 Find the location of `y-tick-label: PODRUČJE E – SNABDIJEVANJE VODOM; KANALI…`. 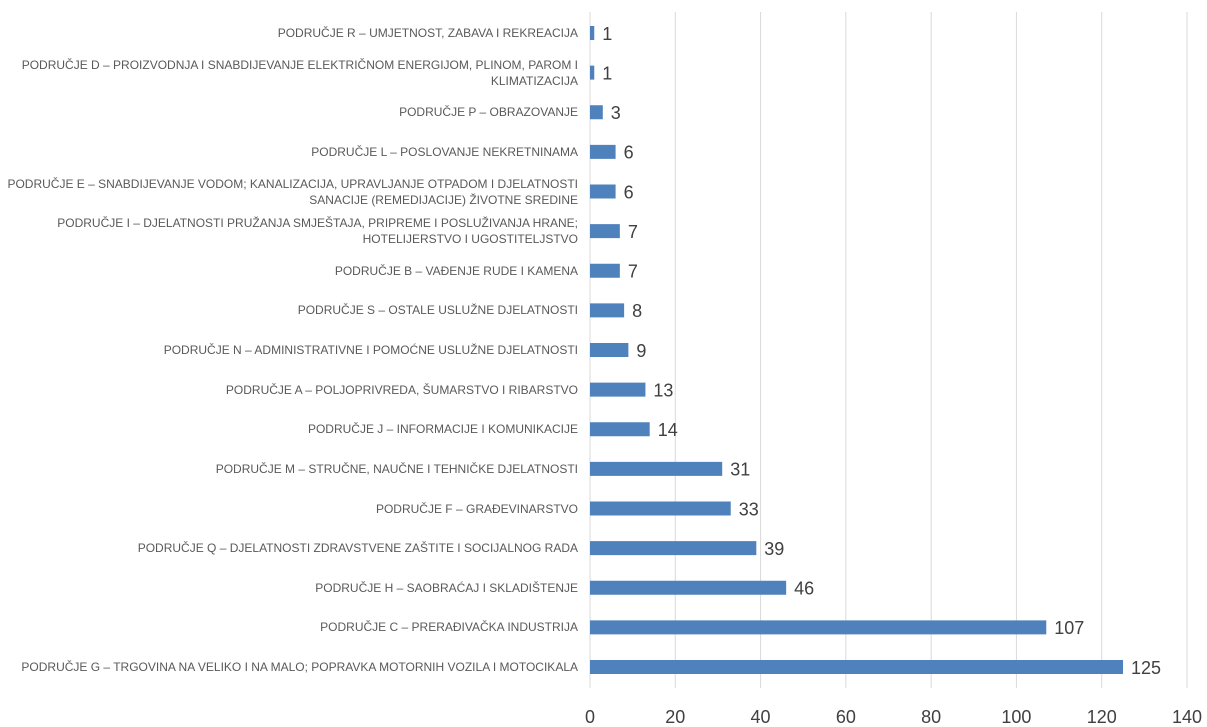

y-tick-label: PODRUČJE E – SNABDIJEVANJE VODOM; KANALI… is located at coordinates (292, 191).